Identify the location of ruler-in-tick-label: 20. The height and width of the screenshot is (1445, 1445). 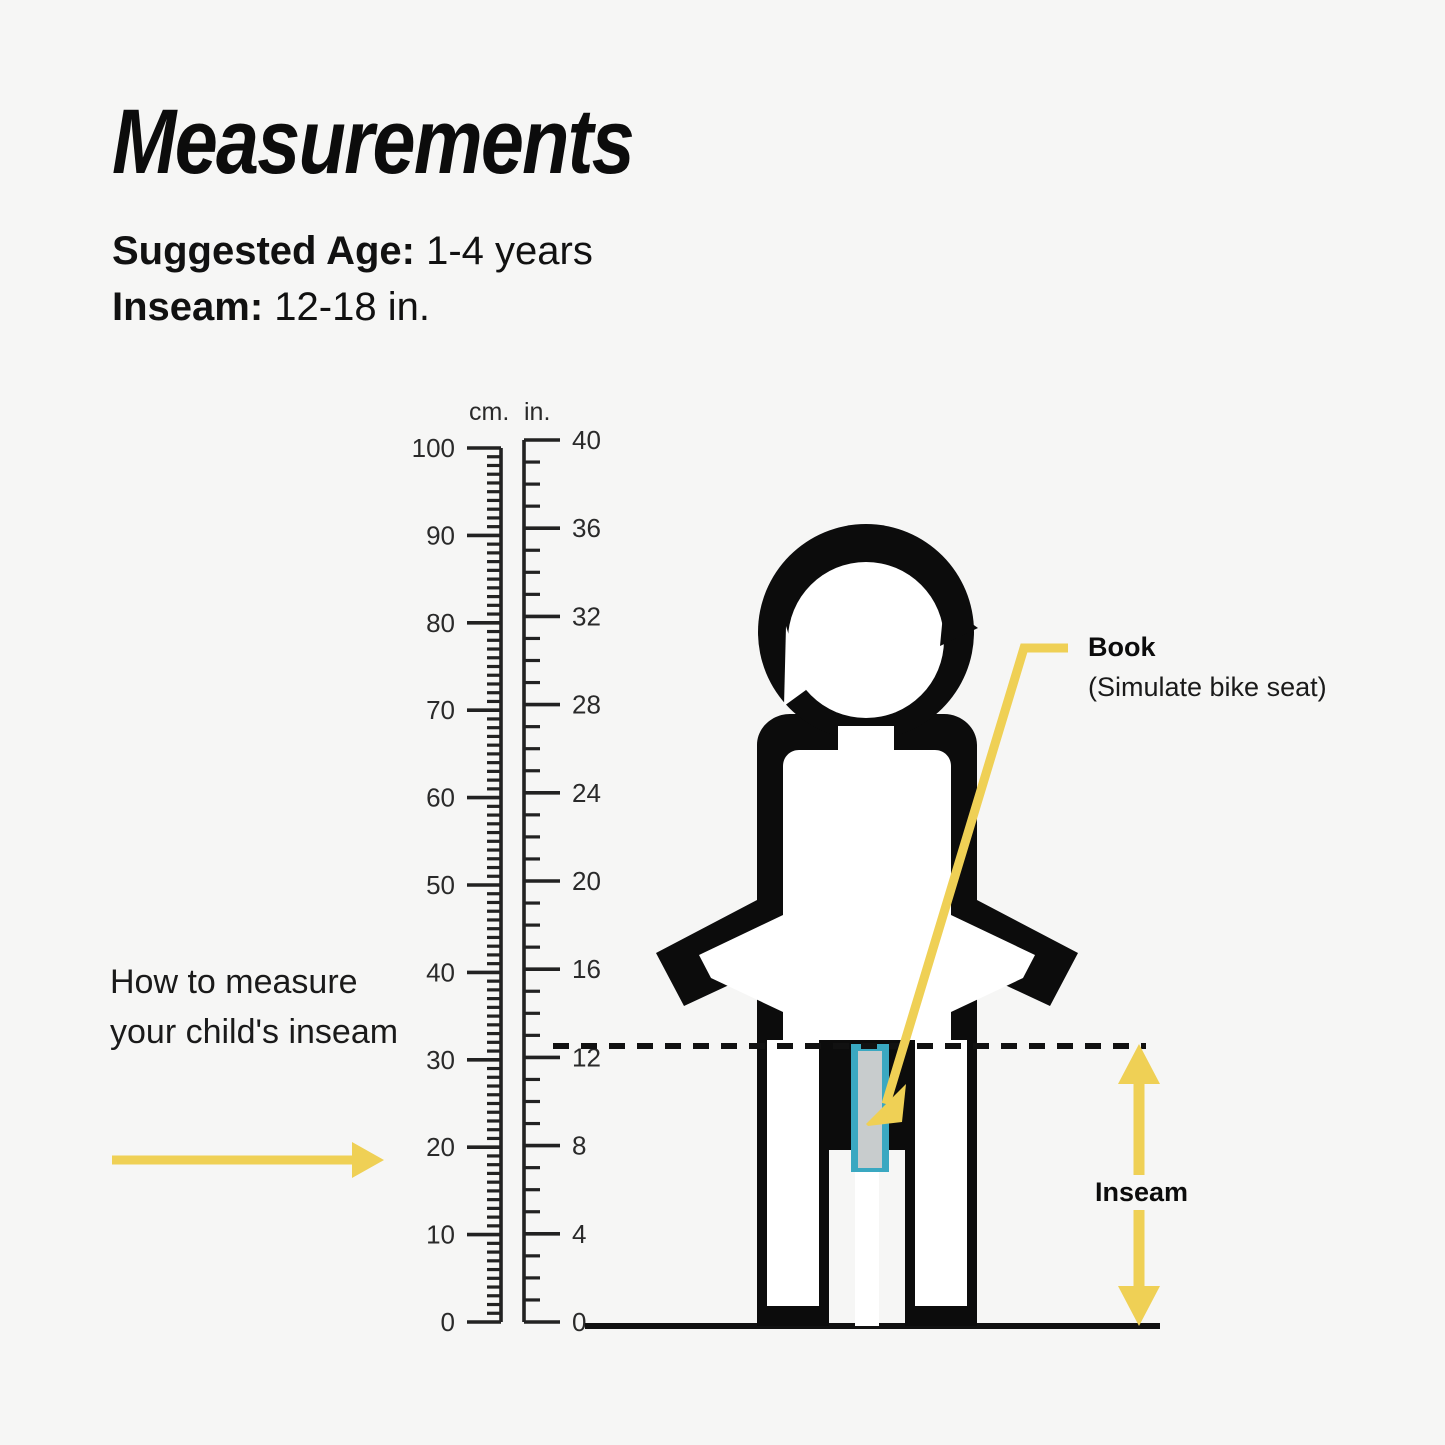
(586, 881).